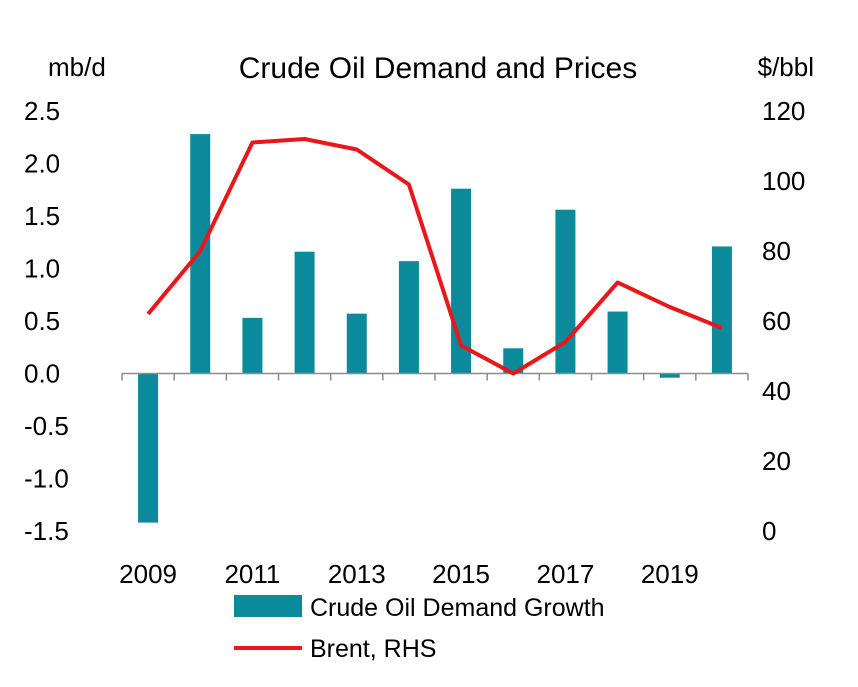 This screenshot has height=687, width=858. I want to click on x-tick-label: 2013, so click(357, 574).